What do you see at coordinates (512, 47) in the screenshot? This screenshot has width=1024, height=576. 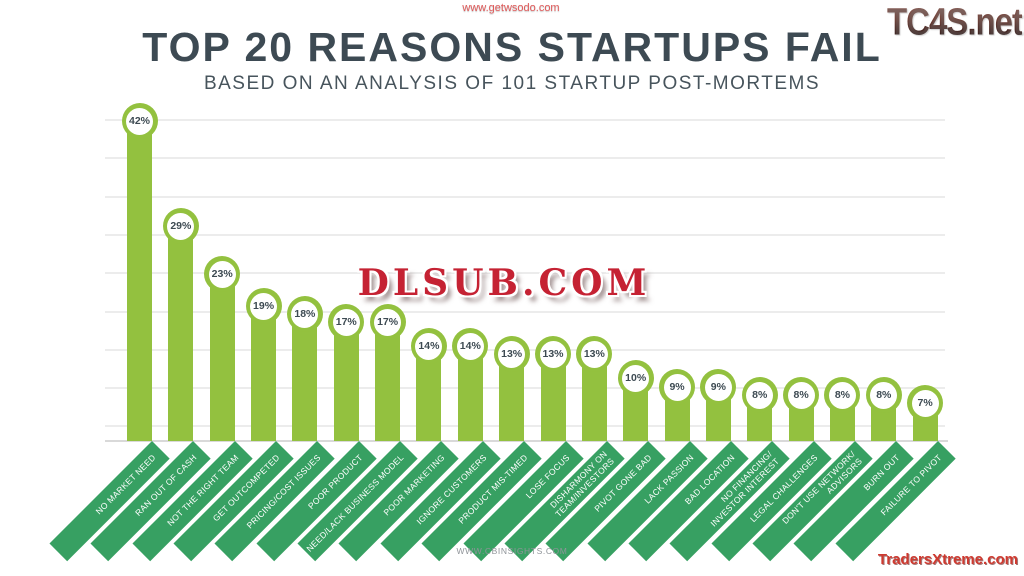 I see `chart-title: TOP 20 REASONS STARTUPS FAIL` at bounding box center [512, 47].